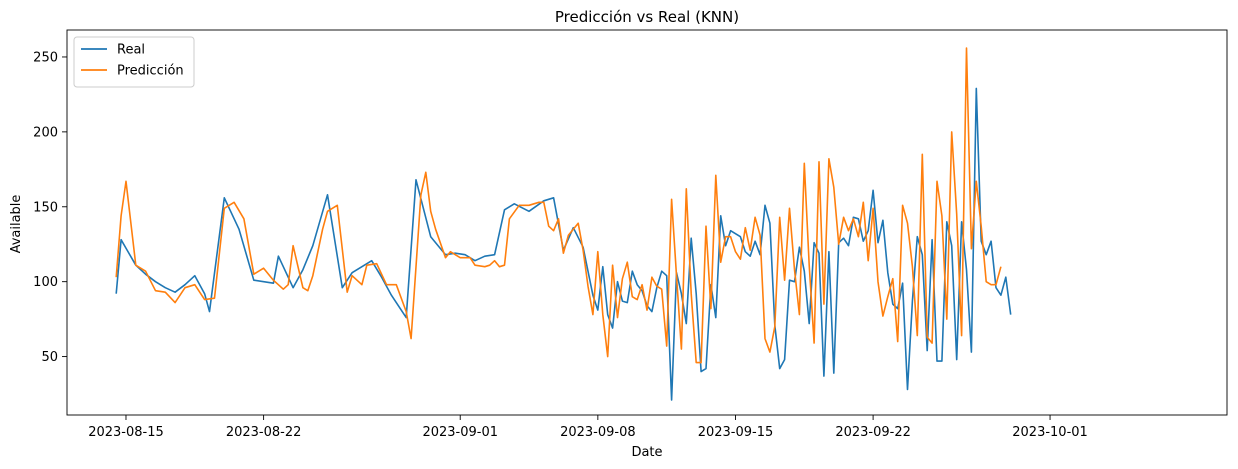  Describe the element at coordinates (134, 62) in the screenshot. I see `legend: Real Predicción` at that location.